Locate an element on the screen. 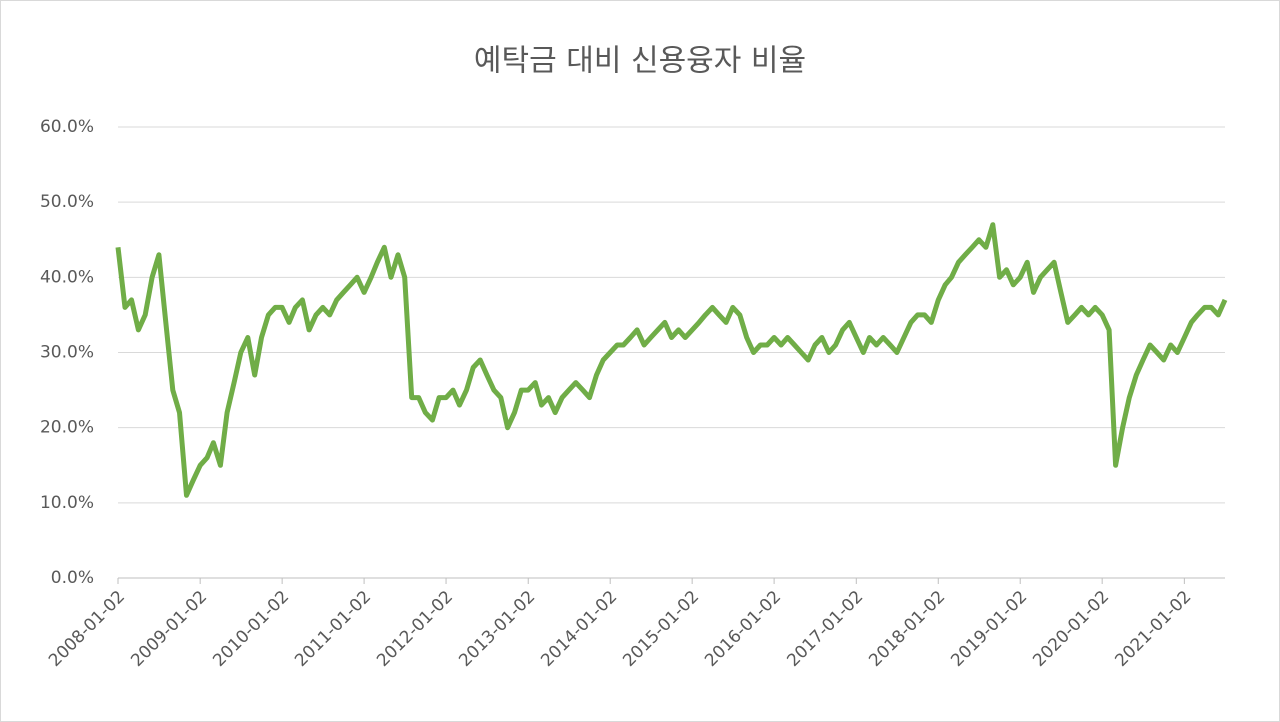 The height and width of the screenshot is (722, 1280). y-tick-label: 60.0% is located at coordinates (67, 127).